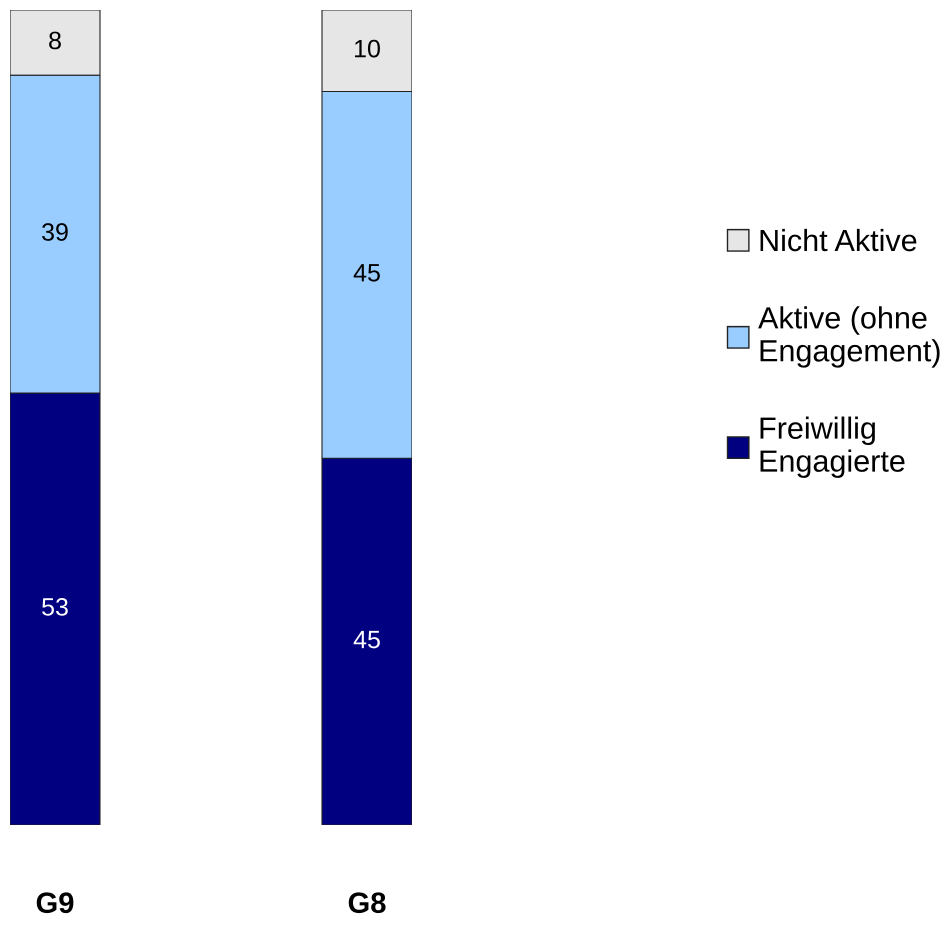 The height and width of the screenshot is (930, 952). What do you see at coordinates (367, 903) in the screenshot?
I see `x-tick-label: G8` at bounding box center [367, 903].